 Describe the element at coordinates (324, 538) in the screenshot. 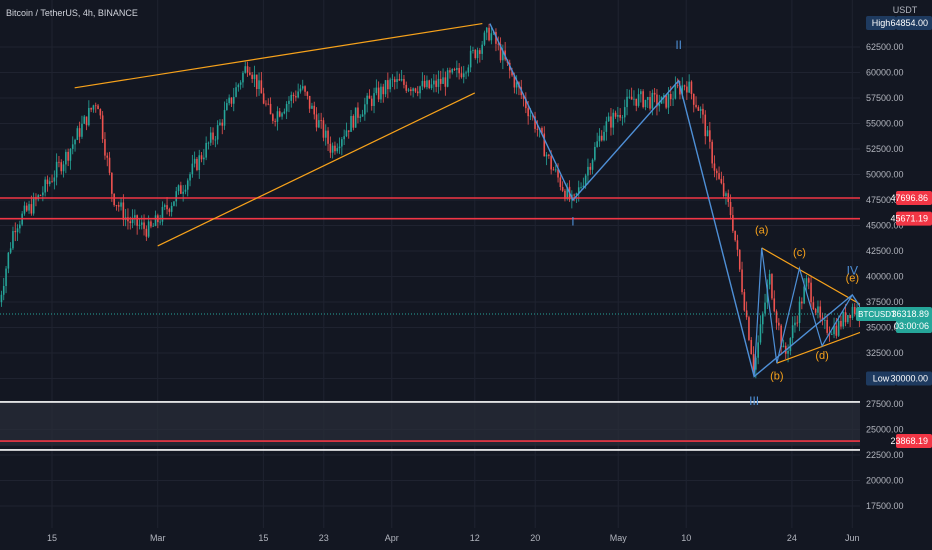

I see `x-tick-label: 23` at that location.